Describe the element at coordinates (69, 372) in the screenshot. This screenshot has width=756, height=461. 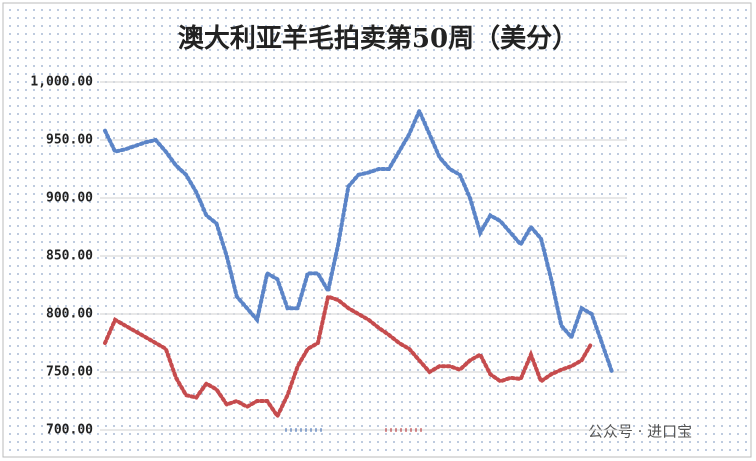
I see `y-tick-label: 750.00` at that location.